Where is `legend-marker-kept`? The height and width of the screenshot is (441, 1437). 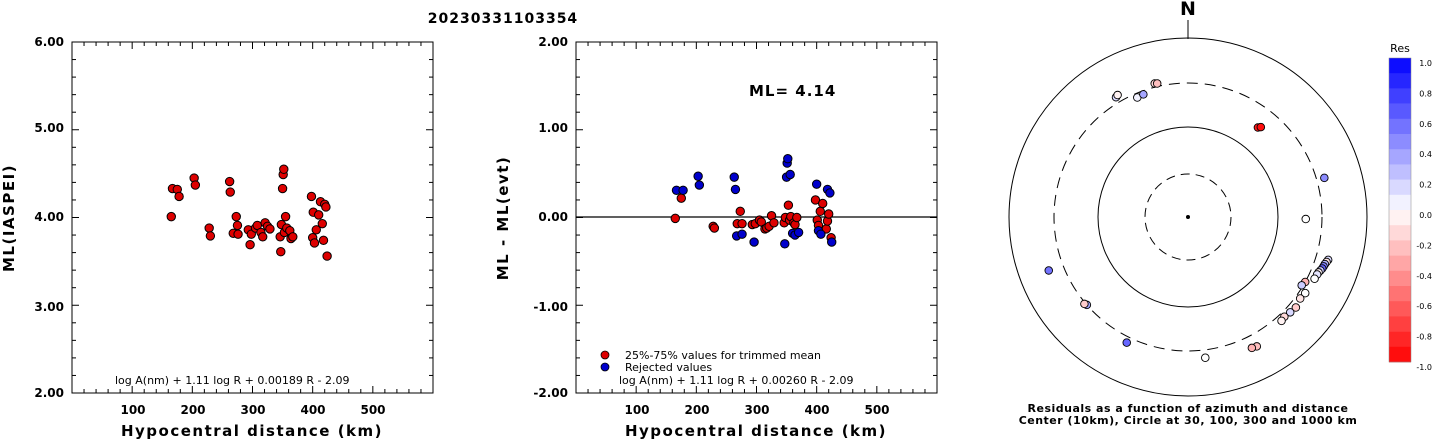
legend-marker-kept is located at coordinates (605, 355).